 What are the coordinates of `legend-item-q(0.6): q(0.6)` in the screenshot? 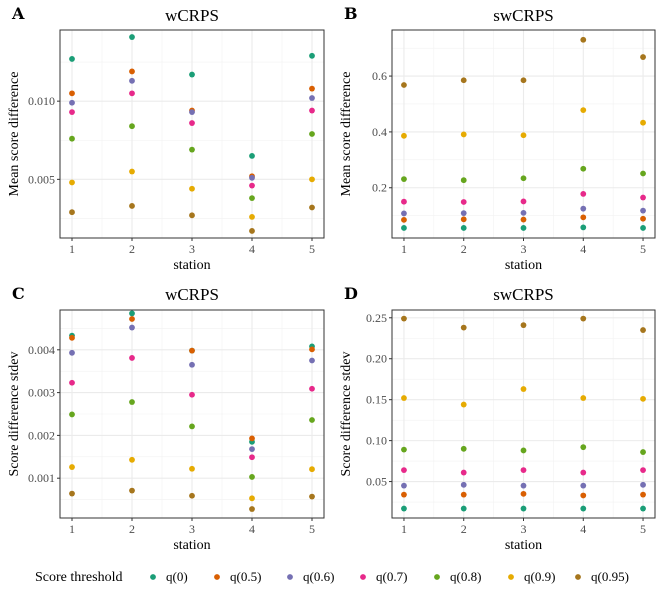 It's located at (310, 576).